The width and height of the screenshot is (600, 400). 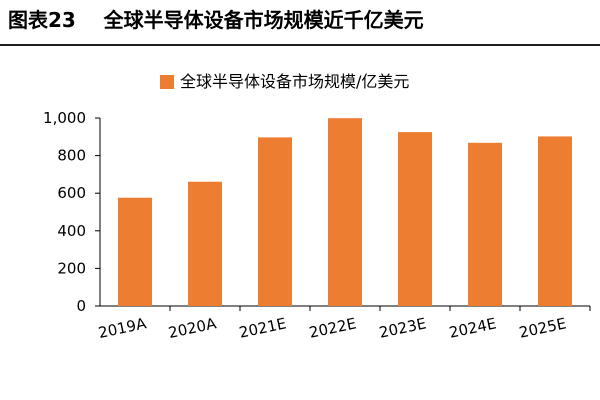 What do you see at coordinates (193, 328) in the screenshot?
I see `x-tick-label: 2020A` at bounding box center [193, 328].